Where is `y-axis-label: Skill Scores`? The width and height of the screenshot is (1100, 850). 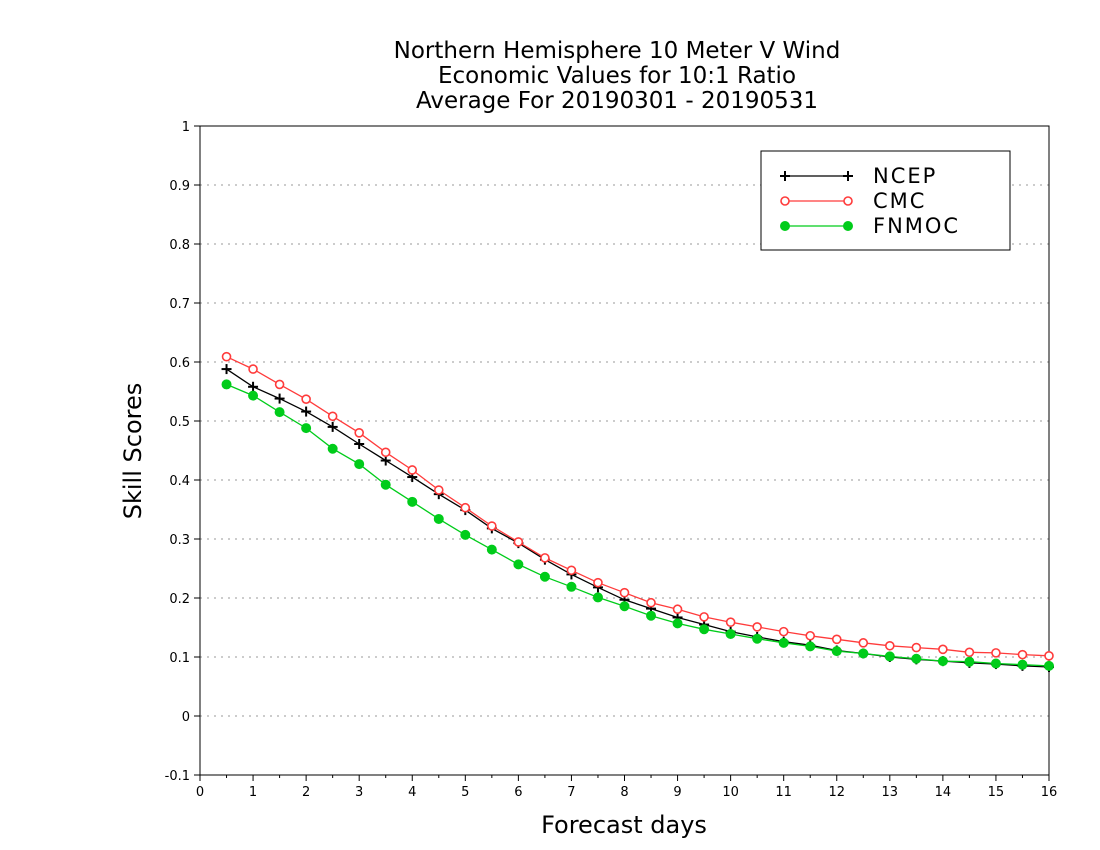 y-axis-label: Skill Scores is located at coordinates (133, 451).